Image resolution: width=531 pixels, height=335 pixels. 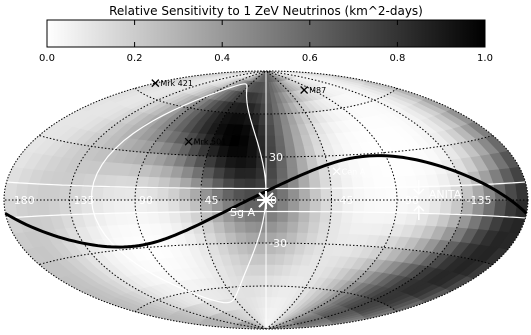 I want to click on colorbar-tick-label: 0.6, so click(x=310, y=58).